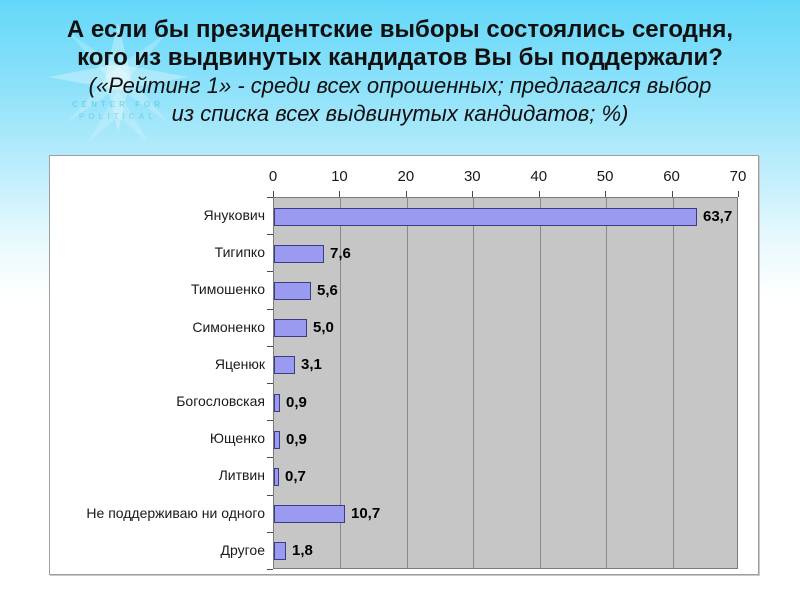  What do you see at coordinates (242, 549) in the screenshot?
I see `category-label: Другое` at bounding box center [242, 549].